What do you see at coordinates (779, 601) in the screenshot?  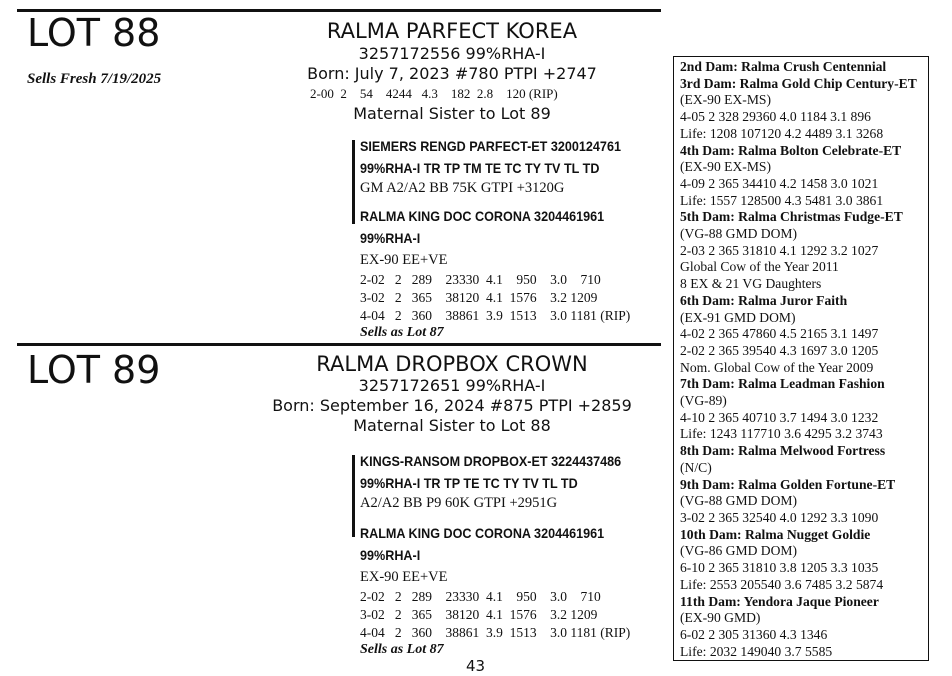 I see `dam-heading: 11th Dam: Yendora Jaque Pioneer` at bounding box center [779, 601].